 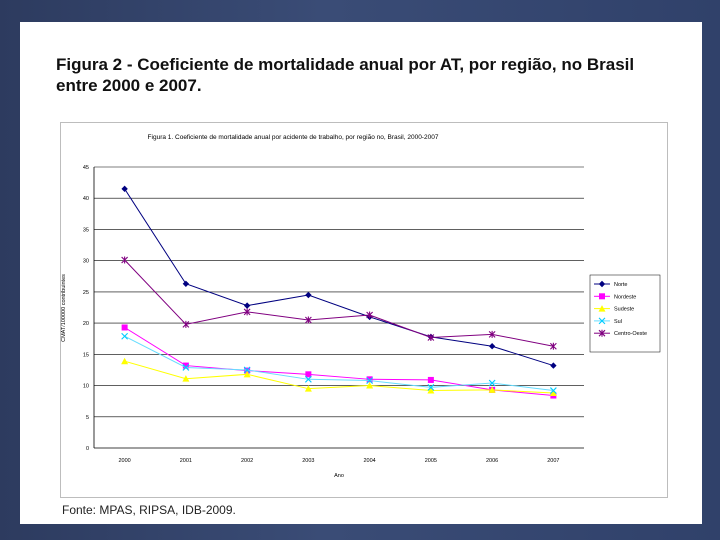 I want to click on x-tick-label: 2004, so click(x=370, y=461).